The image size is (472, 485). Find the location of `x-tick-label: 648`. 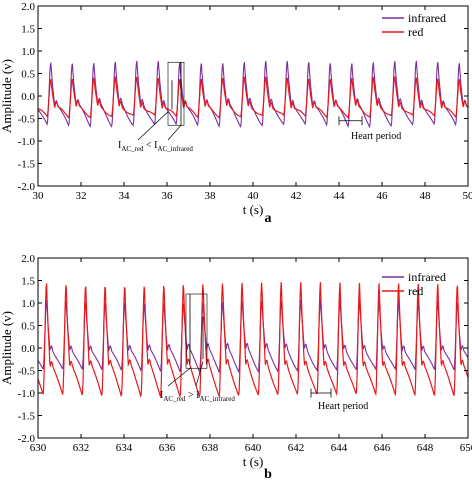

x-tick-label: 648 is located at coordinates (425, 448).